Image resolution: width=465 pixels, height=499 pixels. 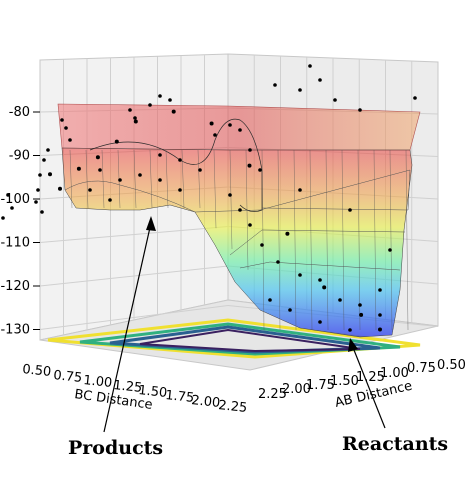 I want to click on contour-mid, so click(x=240, y=339).